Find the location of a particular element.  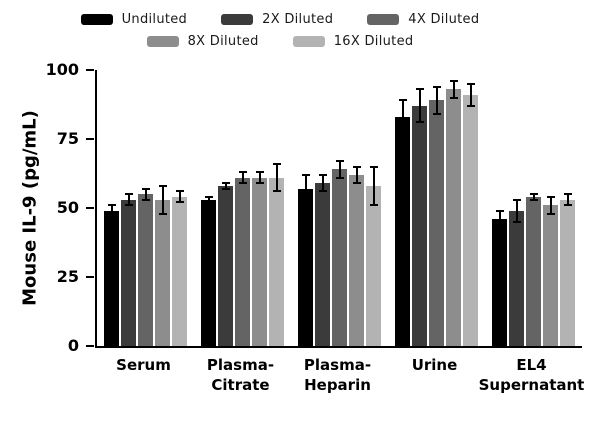

legend-label: Undiluted is located at coordinates (154, 19).